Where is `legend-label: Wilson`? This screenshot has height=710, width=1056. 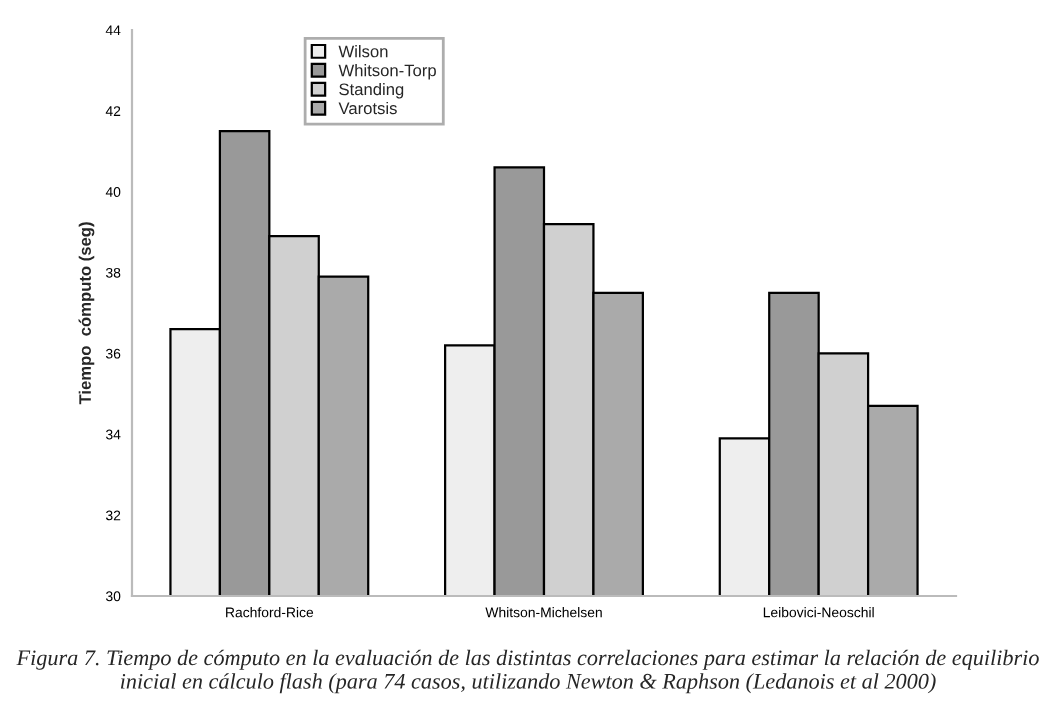
legend-label: Wilson is located at coordinates (363, 51).